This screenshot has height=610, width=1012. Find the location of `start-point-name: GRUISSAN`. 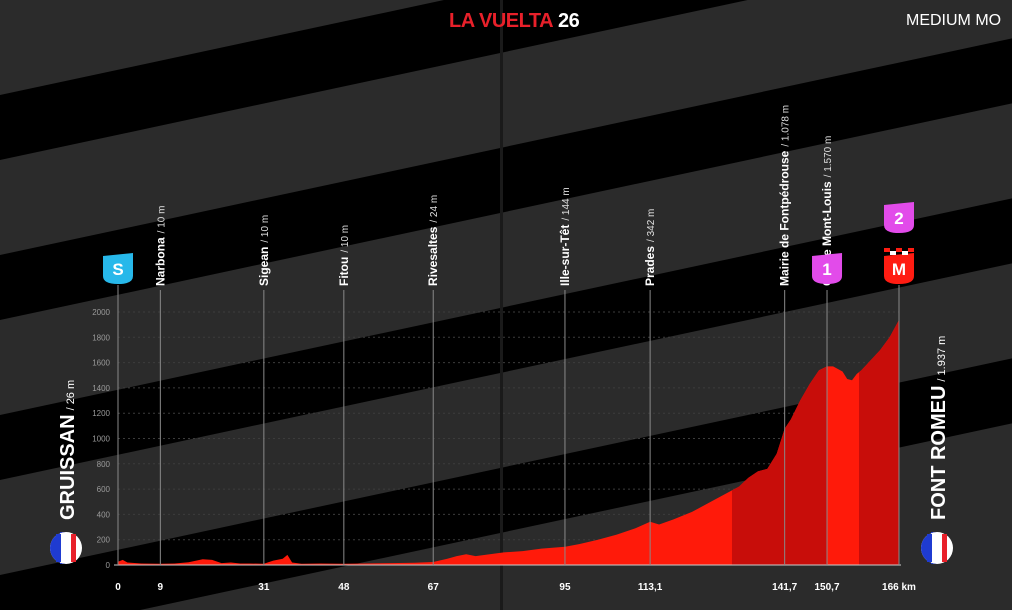

start-point-name: GRUISSAN is located at coordinates (68, 467).